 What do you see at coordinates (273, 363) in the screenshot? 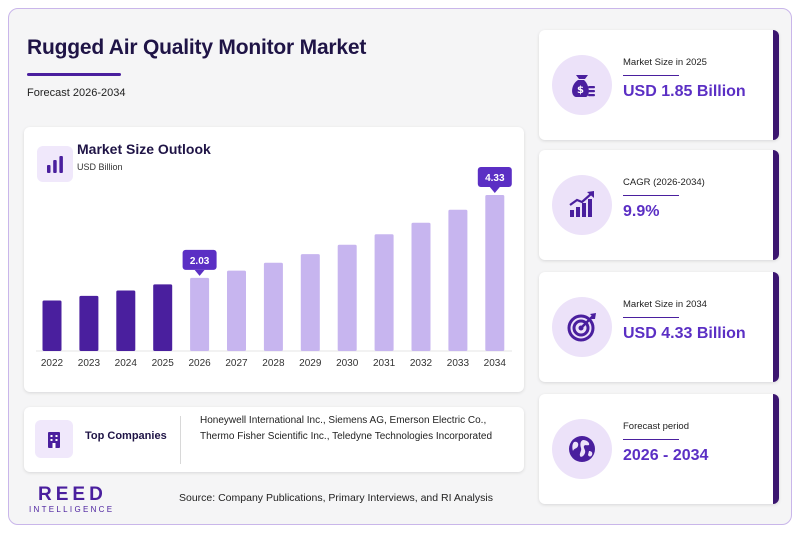
I see `x-tick-label-2028: 2028` at bounding box center [273, 363].